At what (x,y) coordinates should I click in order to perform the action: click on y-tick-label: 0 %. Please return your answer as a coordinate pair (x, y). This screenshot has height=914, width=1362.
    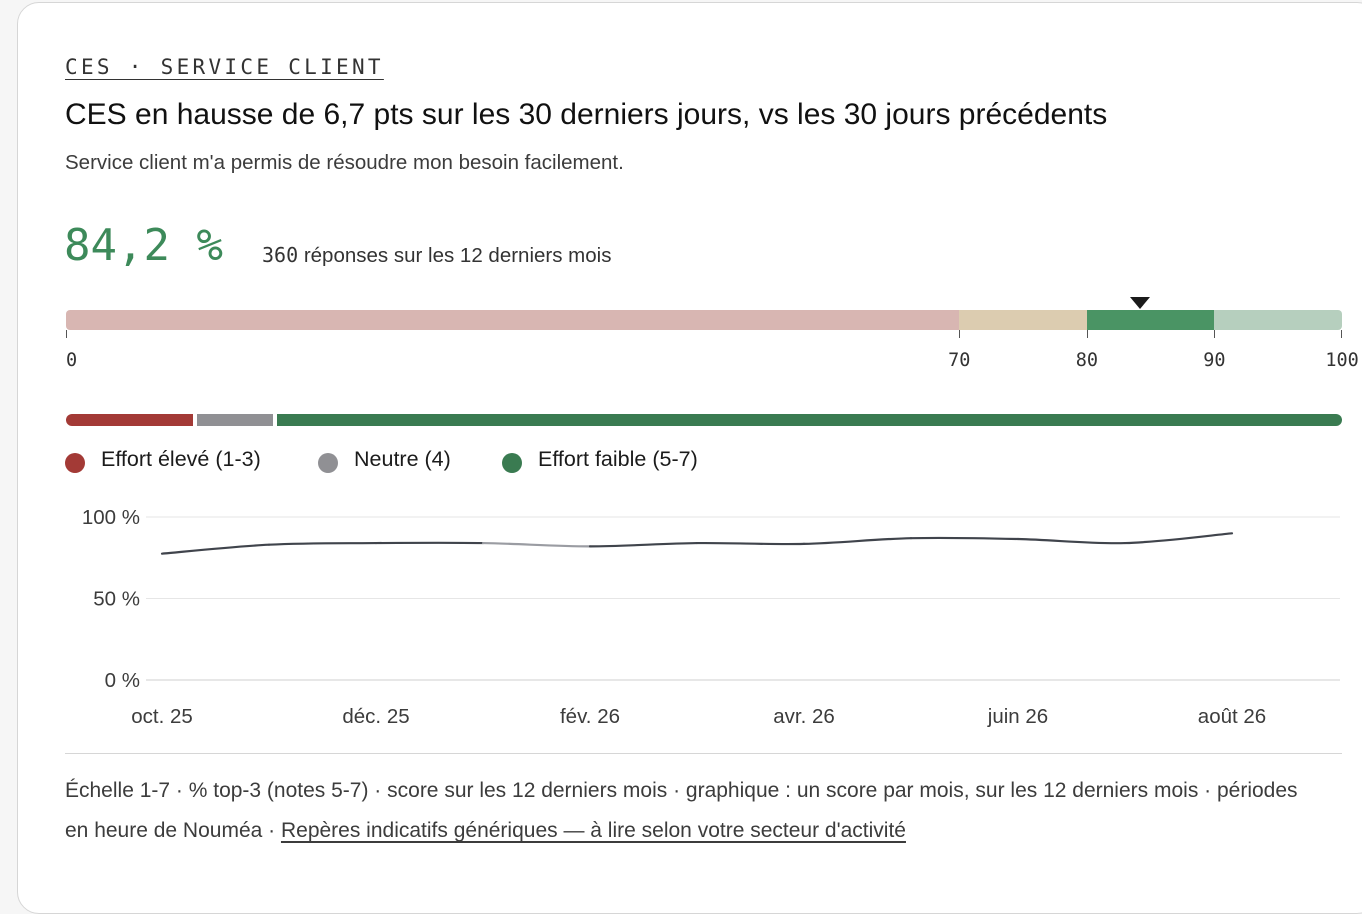
    Looking at the image, I should click on (122, 680).